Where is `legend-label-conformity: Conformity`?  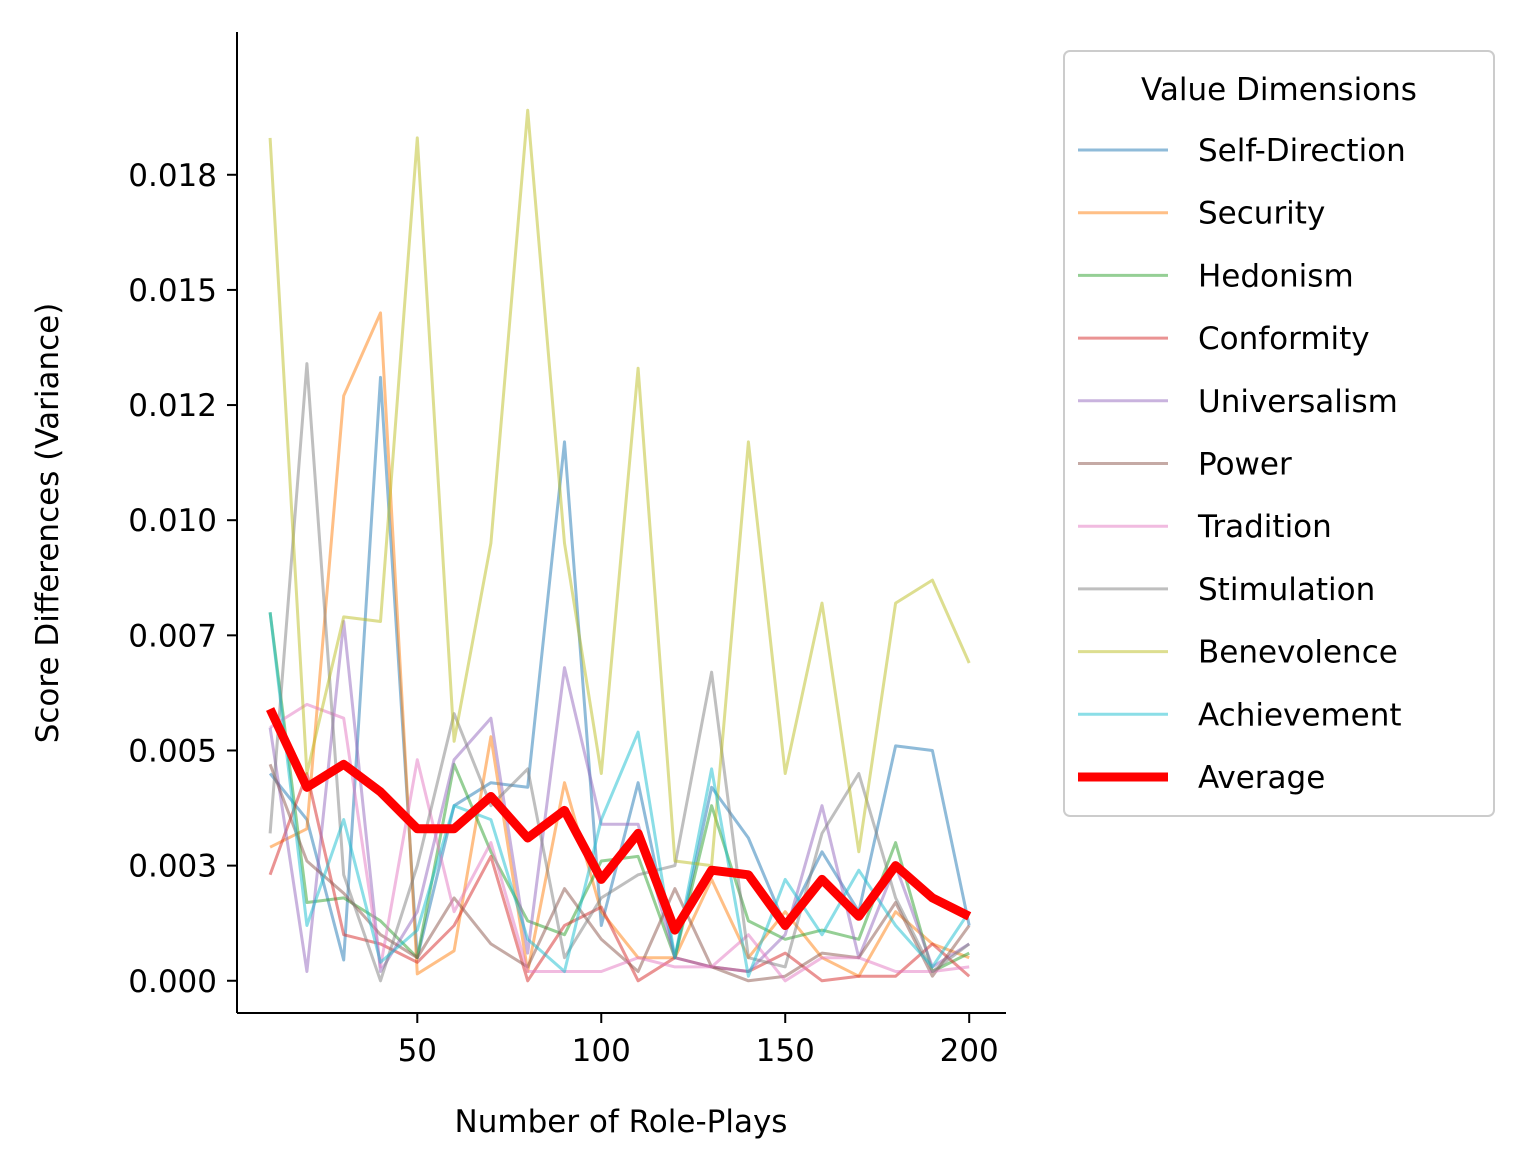
legend-label-conformity: Conformity is located at coordinates (1284, 339).